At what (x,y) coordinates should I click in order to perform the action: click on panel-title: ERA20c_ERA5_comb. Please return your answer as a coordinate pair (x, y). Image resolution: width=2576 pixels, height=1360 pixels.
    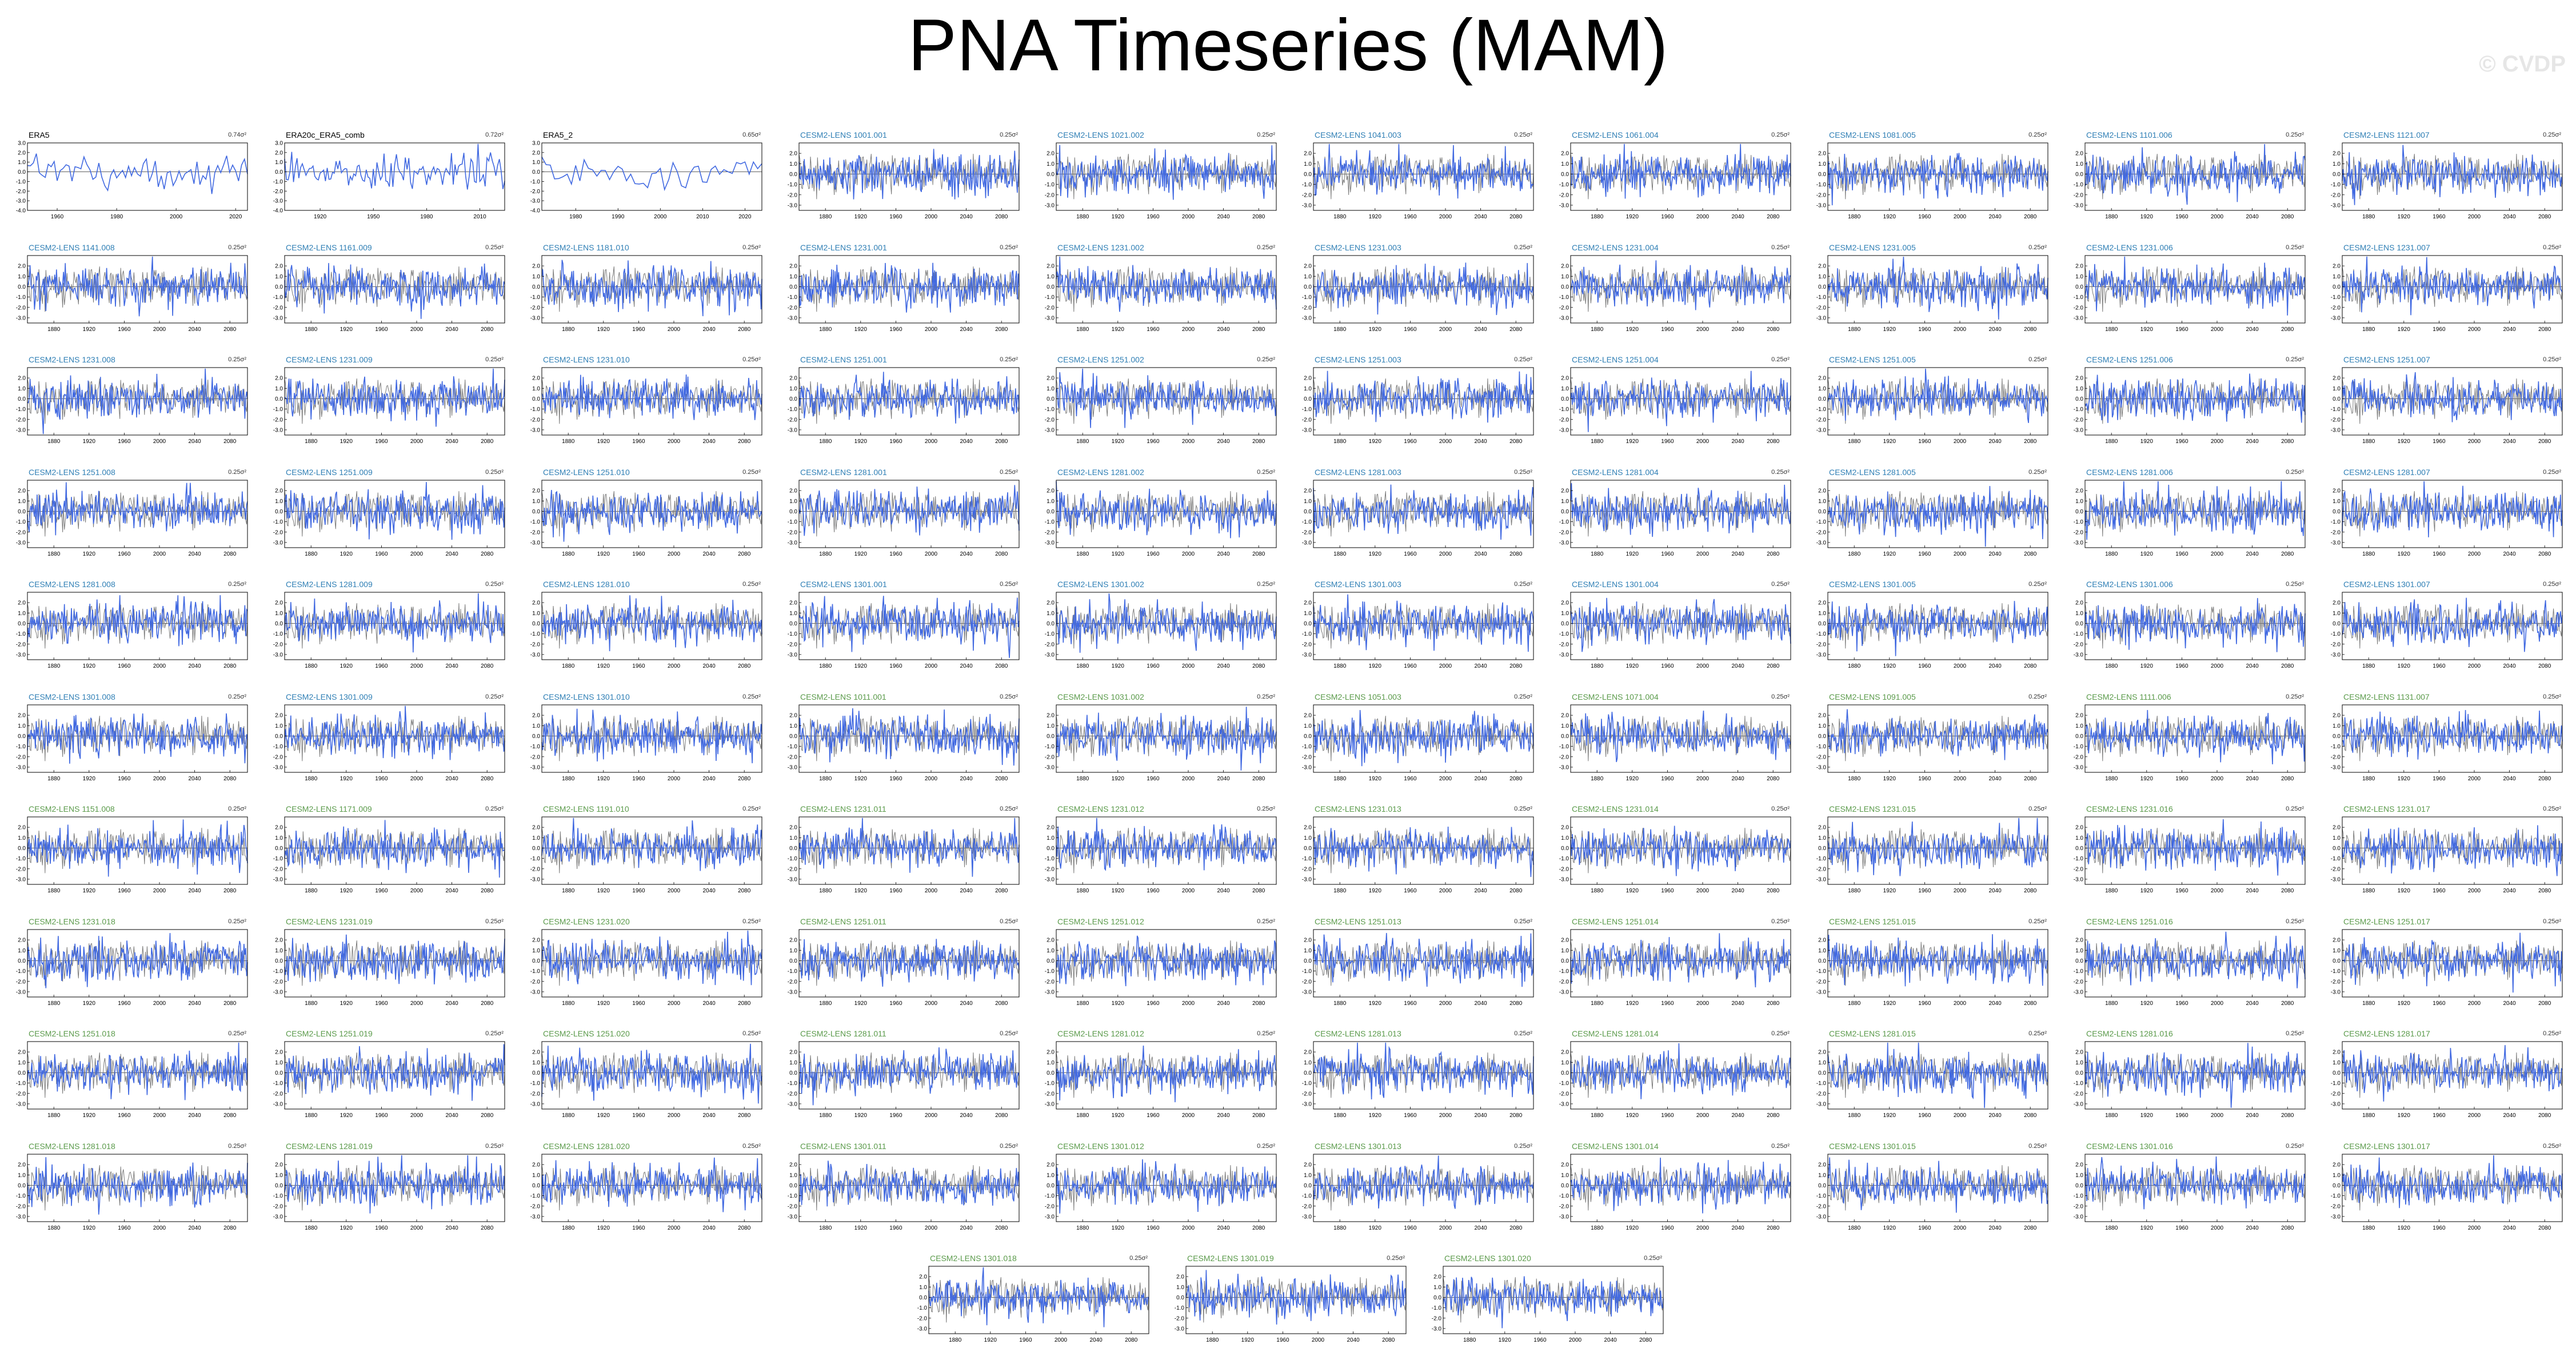
    Looking at the image, I should click on (325, 134).